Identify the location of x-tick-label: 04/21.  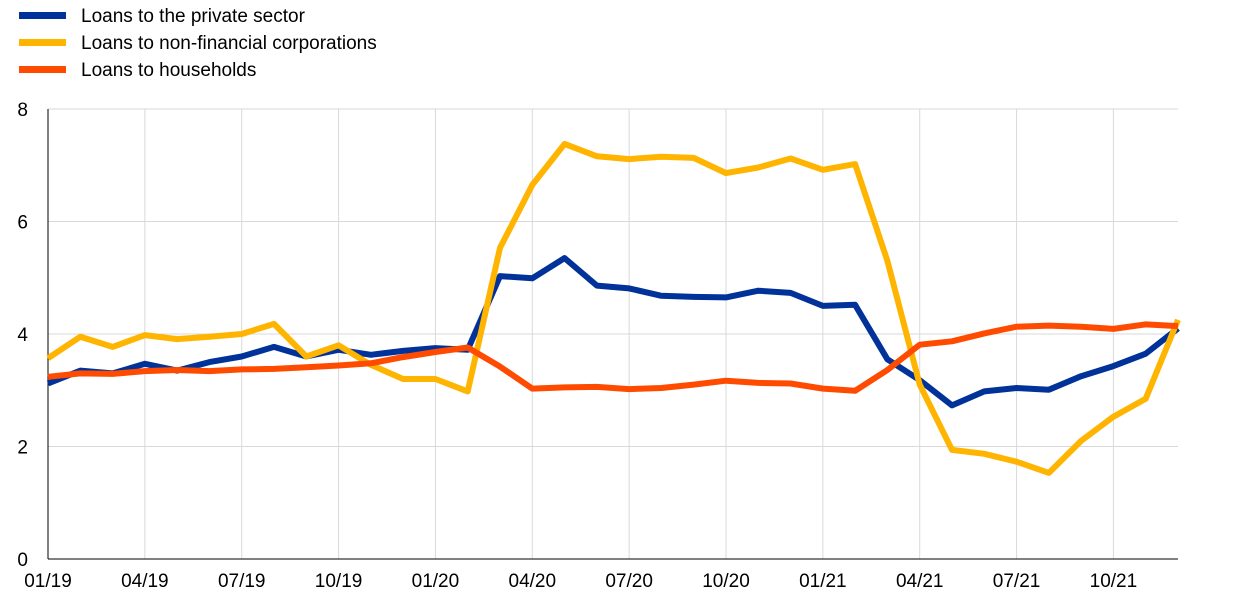
(920, 581).